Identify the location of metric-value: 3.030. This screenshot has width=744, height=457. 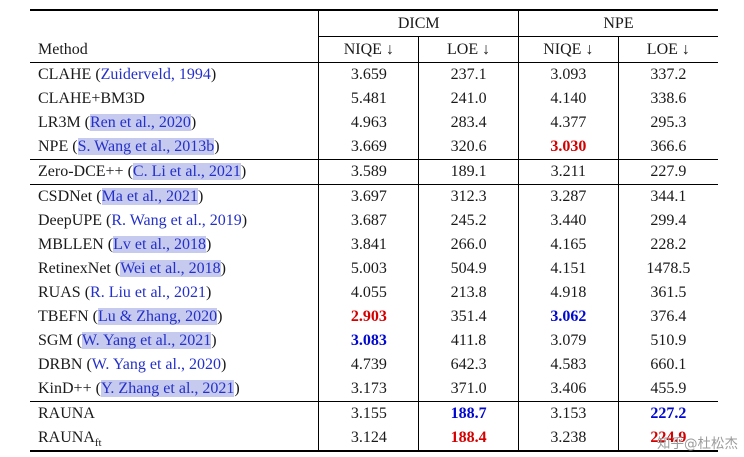
(568, 147).